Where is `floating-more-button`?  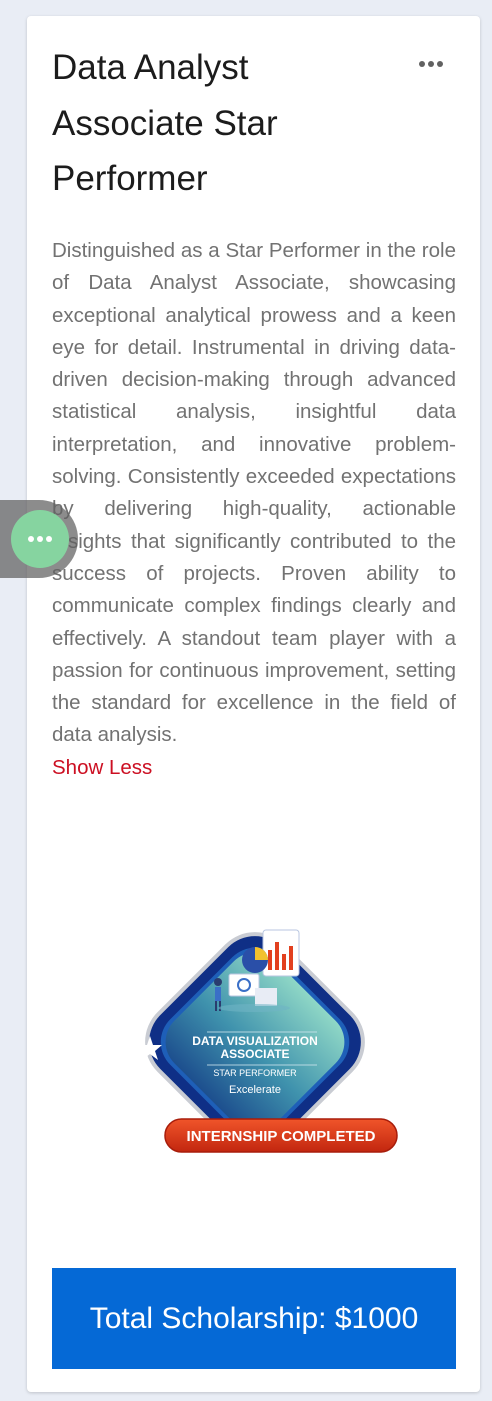 floating-more-button is located at coordinates (40, 539).